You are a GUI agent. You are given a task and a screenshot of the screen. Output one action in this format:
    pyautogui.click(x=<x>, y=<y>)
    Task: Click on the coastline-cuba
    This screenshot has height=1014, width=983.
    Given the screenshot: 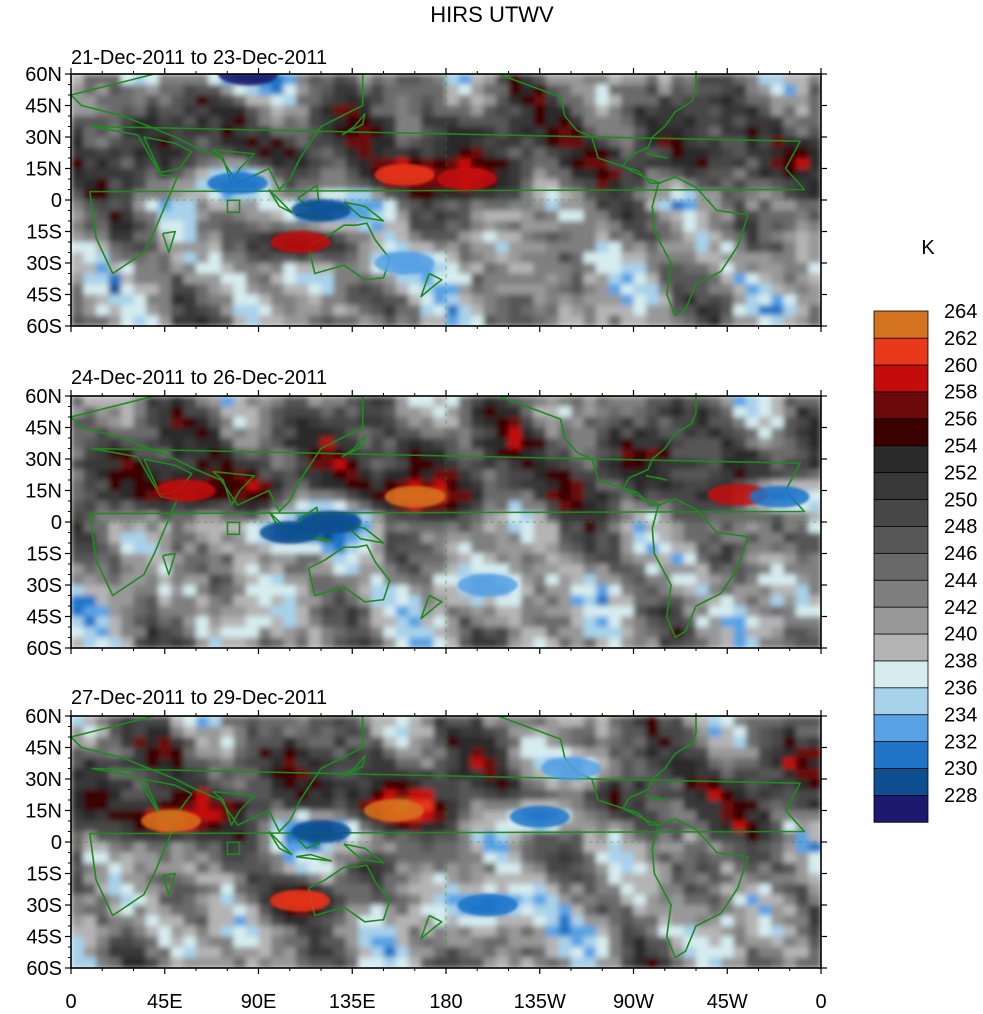 What is the action you would take?
    pyautogui.click(x=656, y=478)
    